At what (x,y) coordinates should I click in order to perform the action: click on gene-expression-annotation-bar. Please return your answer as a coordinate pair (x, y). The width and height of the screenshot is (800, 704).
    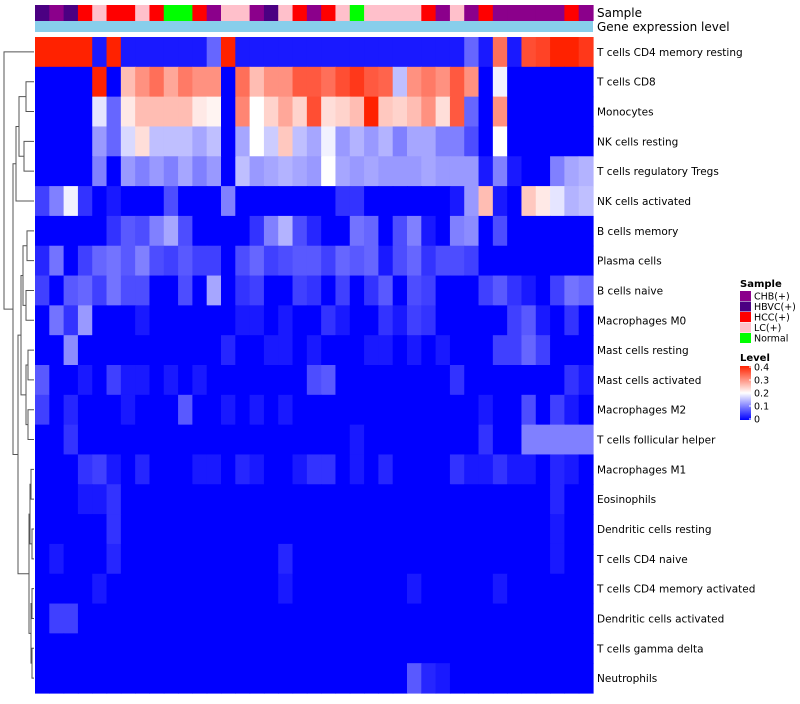
    Looking at the image, I should click on (314, 26).